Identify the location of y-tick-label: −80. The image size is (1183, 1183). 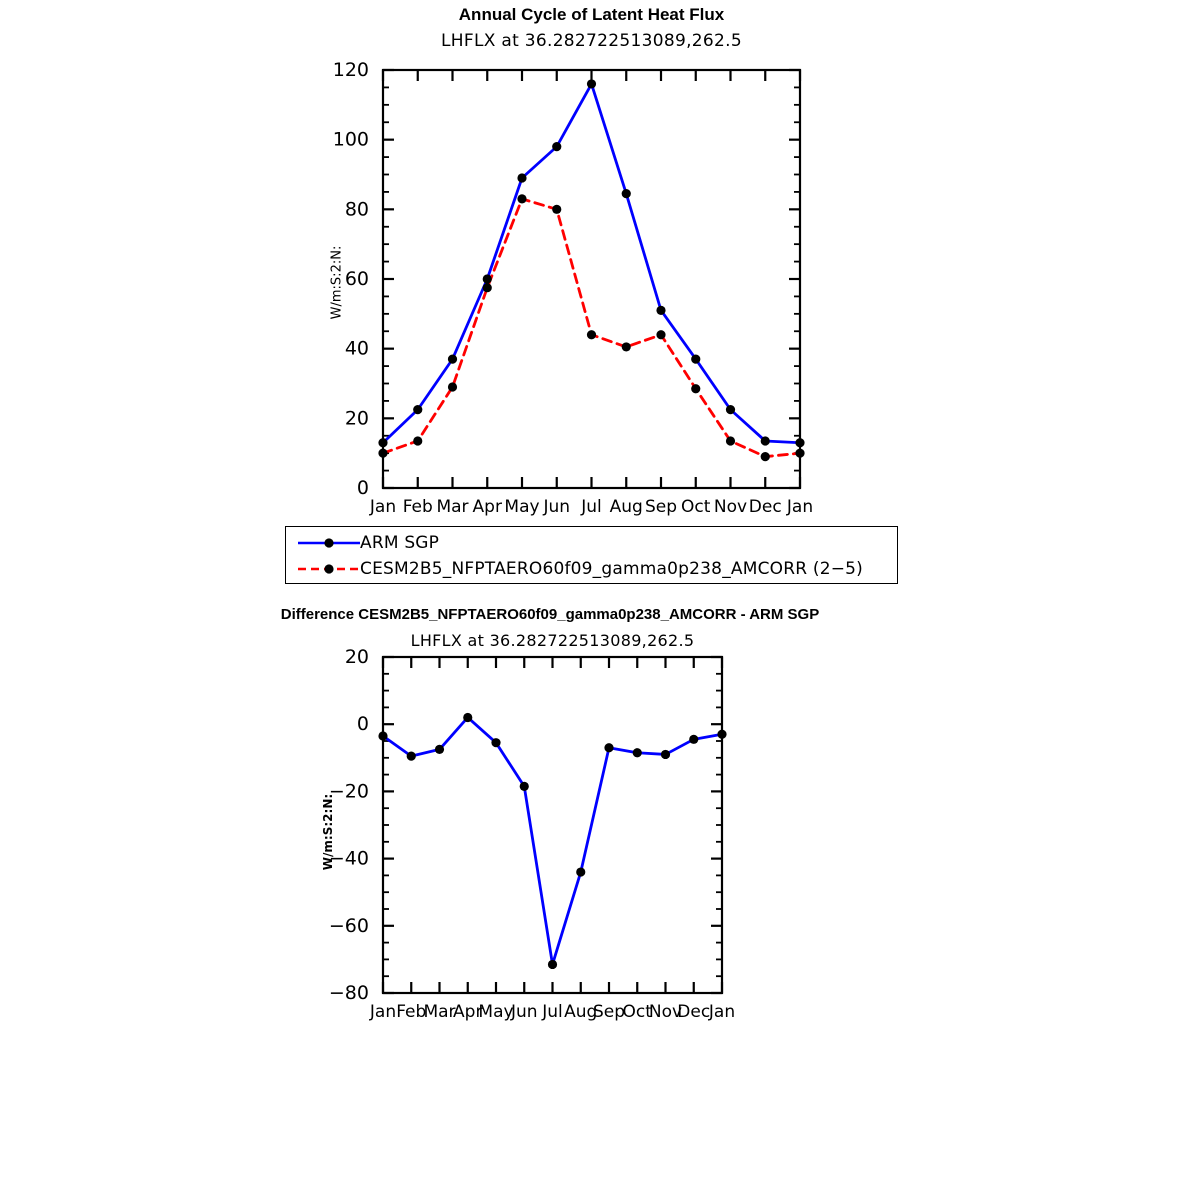
(349, 993).